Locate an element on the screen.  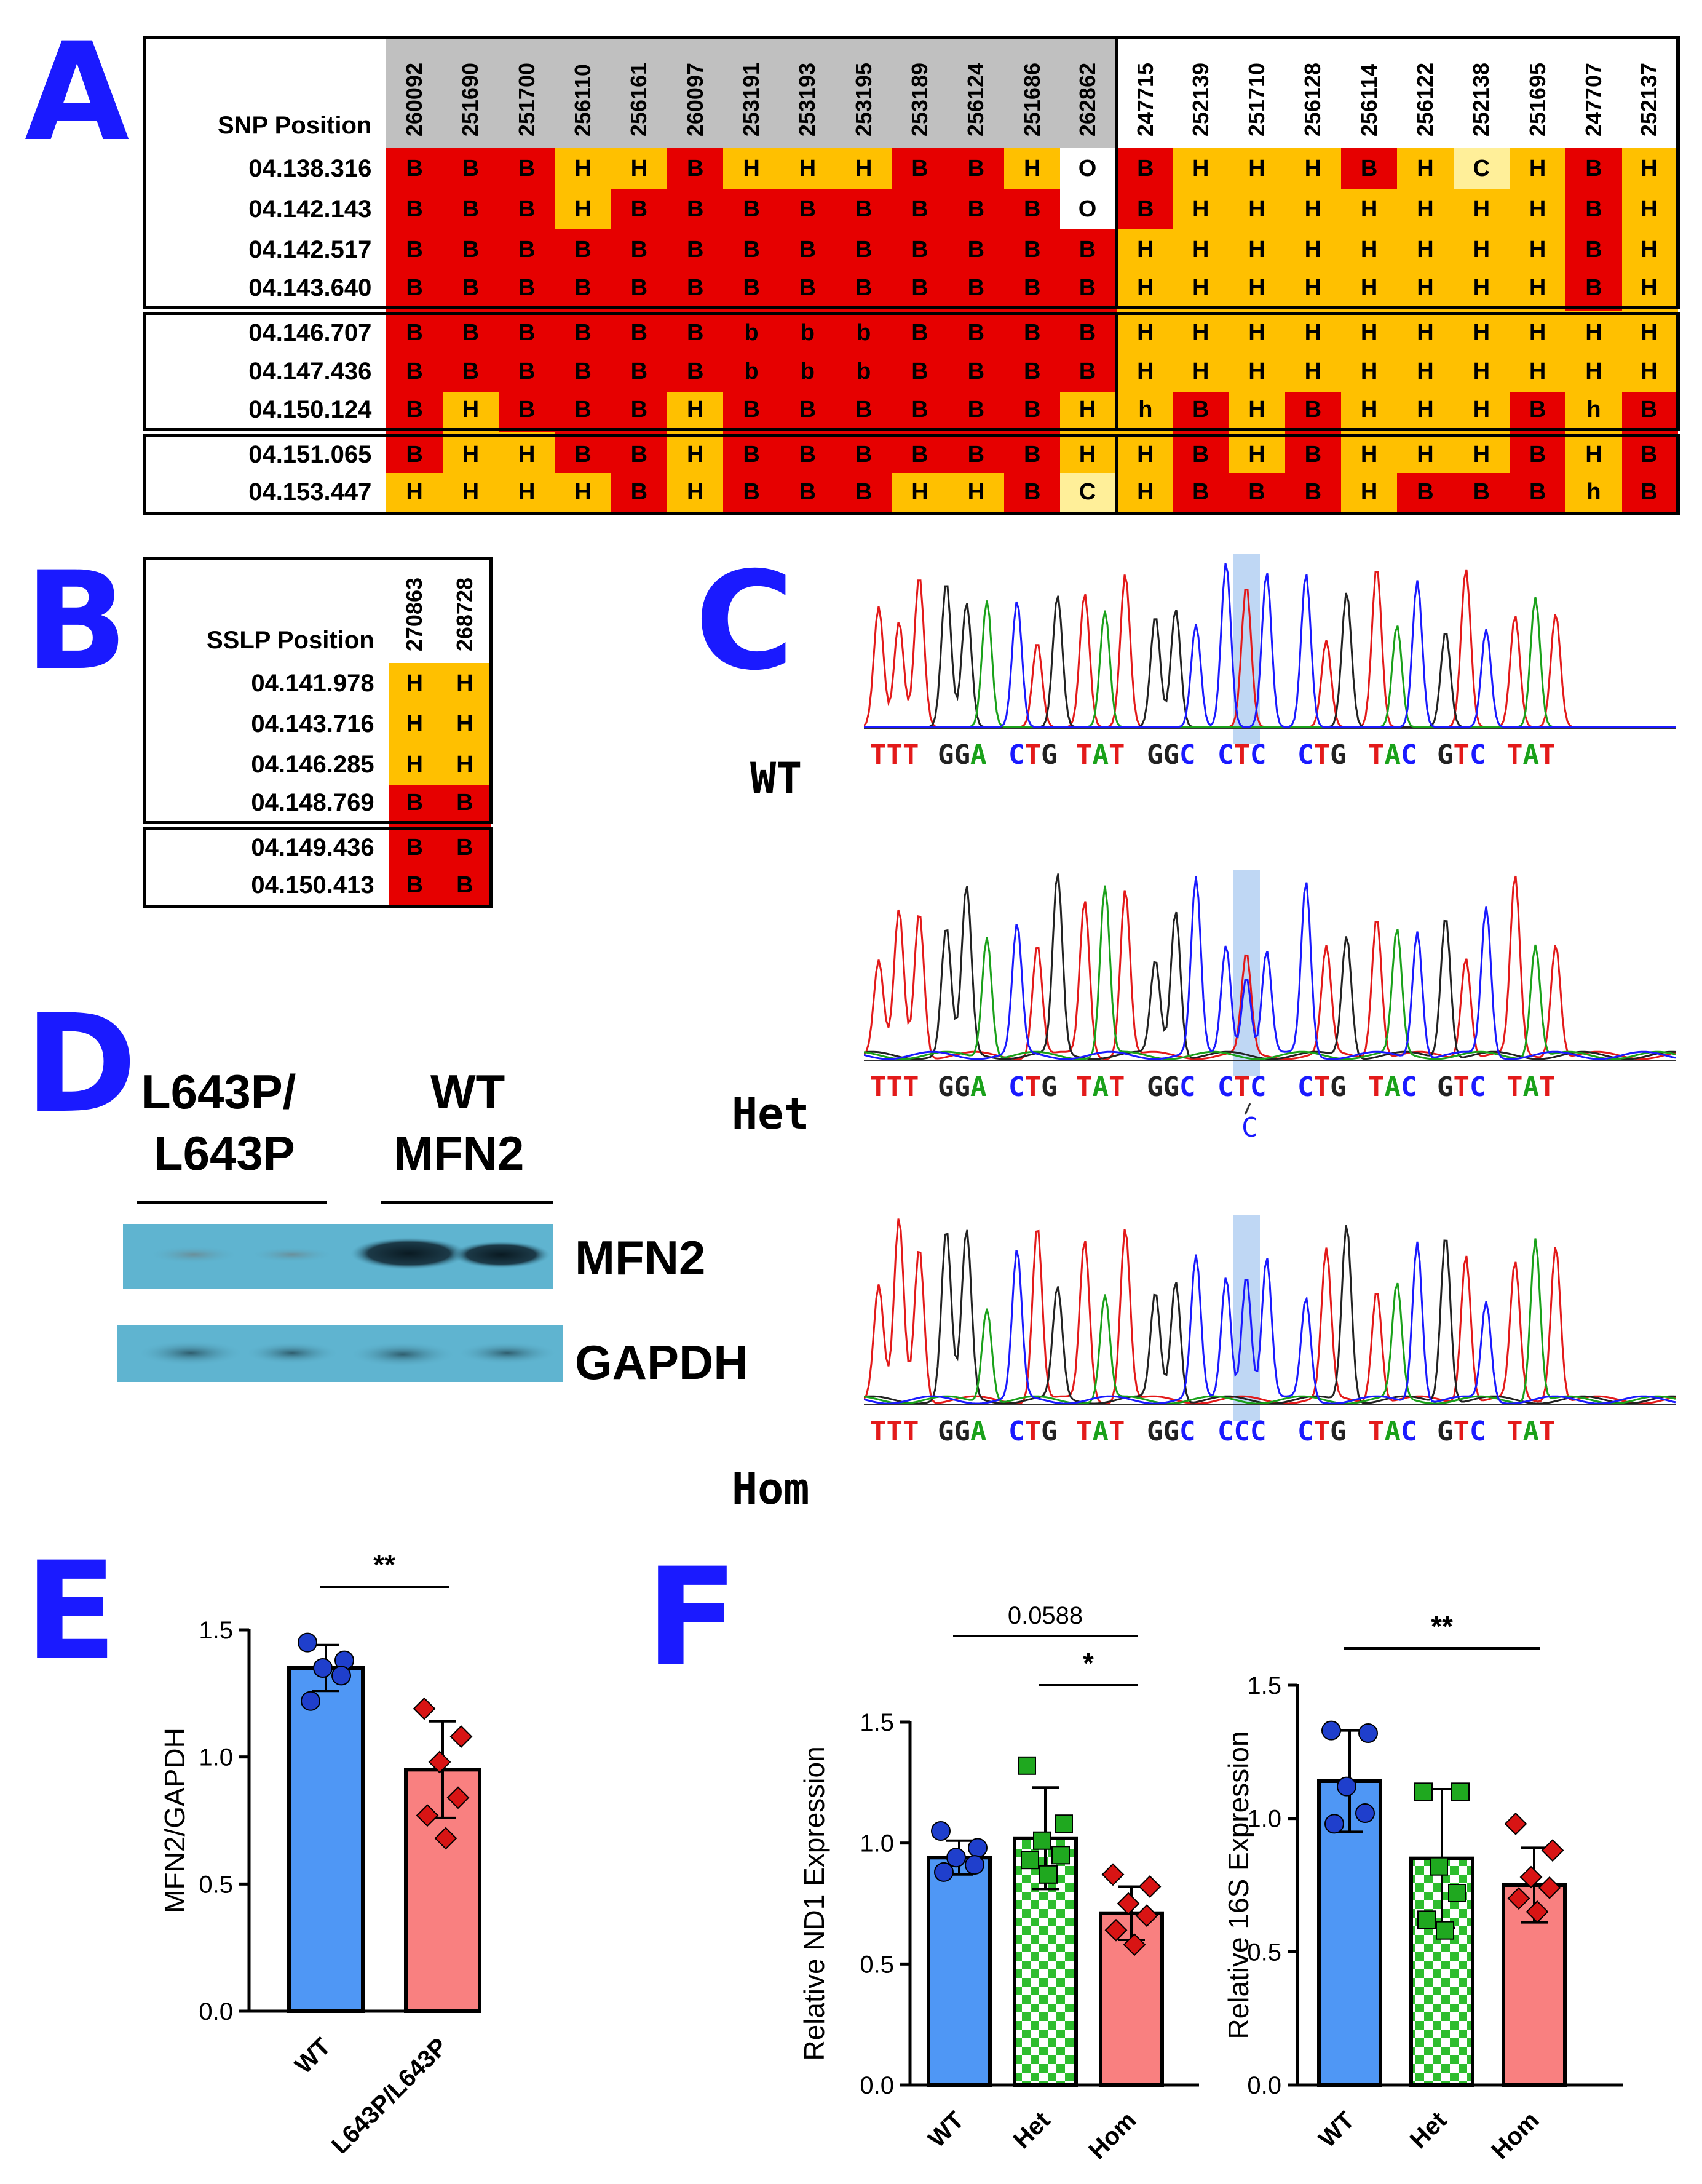
western-blot-image is located at coordinates (340, 1303).